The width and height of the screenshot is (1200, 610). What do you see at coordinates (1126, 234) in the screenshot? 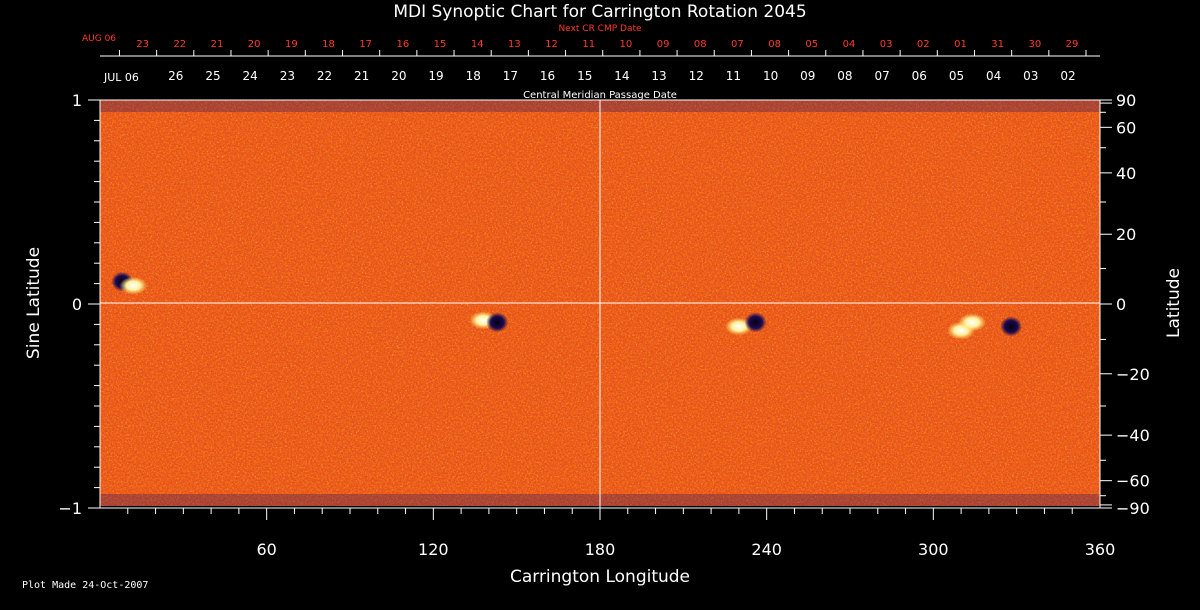
I see `y-right-tick-label: 20` at bounding box center [1126, 234].